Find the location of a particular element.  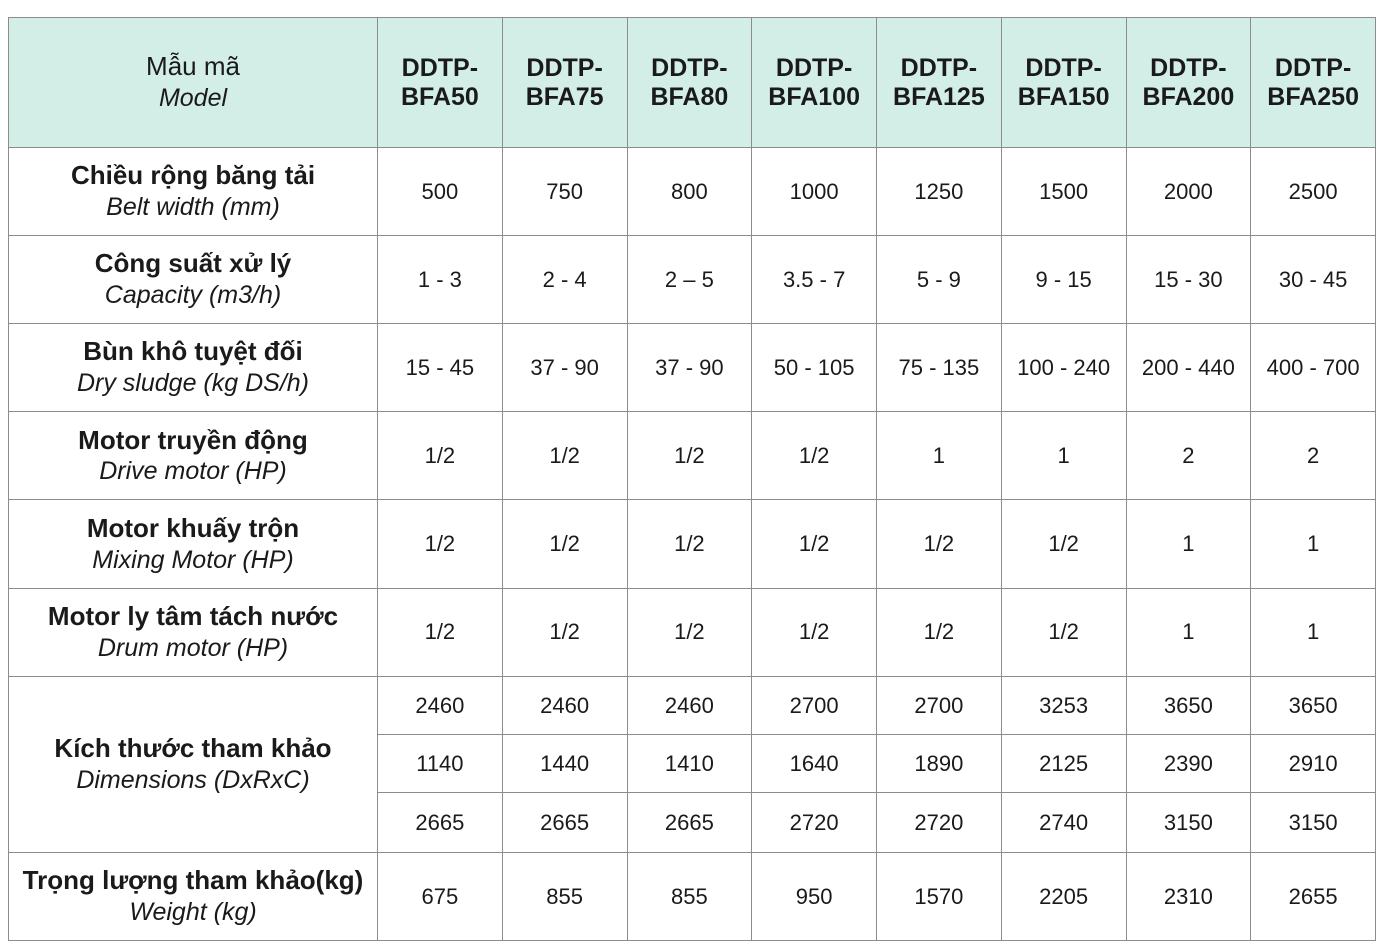

table-row-dimensions-3: 2665 2665 2665 2720 2720 2740 3150 3150 is located at coordinates (692, 822).